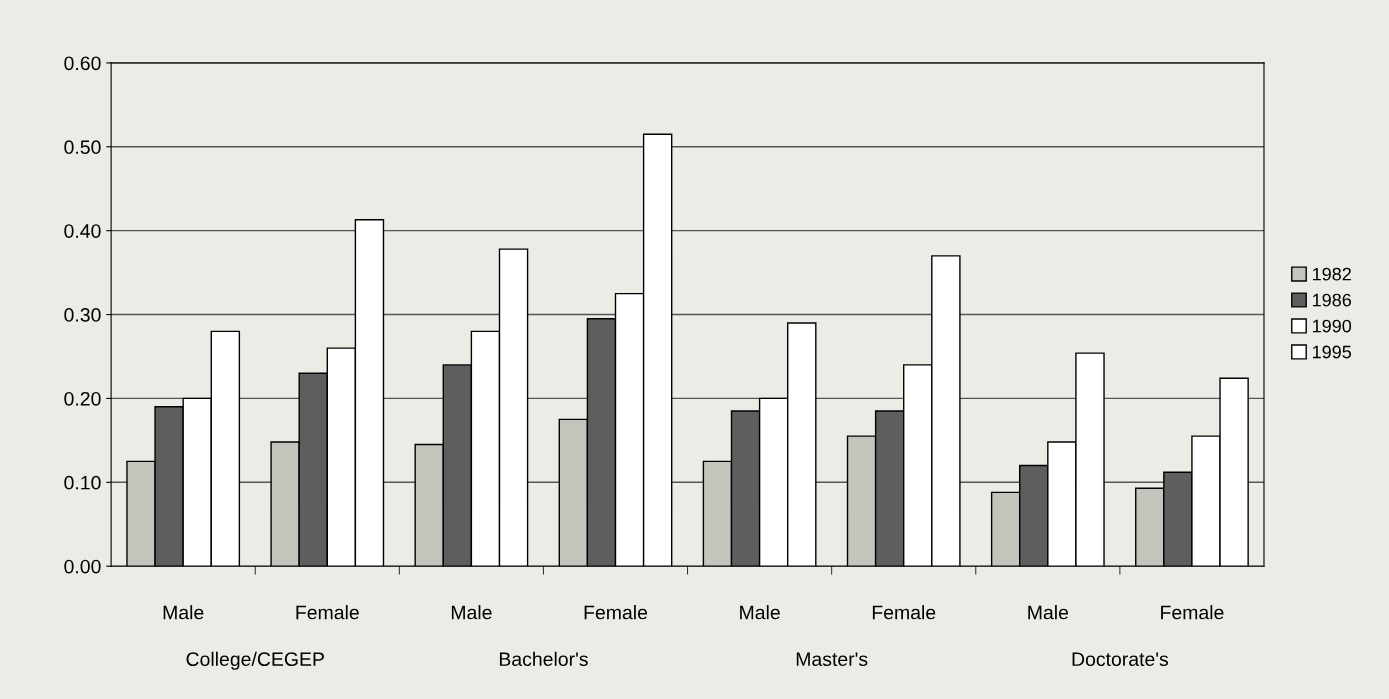 The image size is (1389, 699). I want to click on legend-label: 1982, so click(1332, 274).